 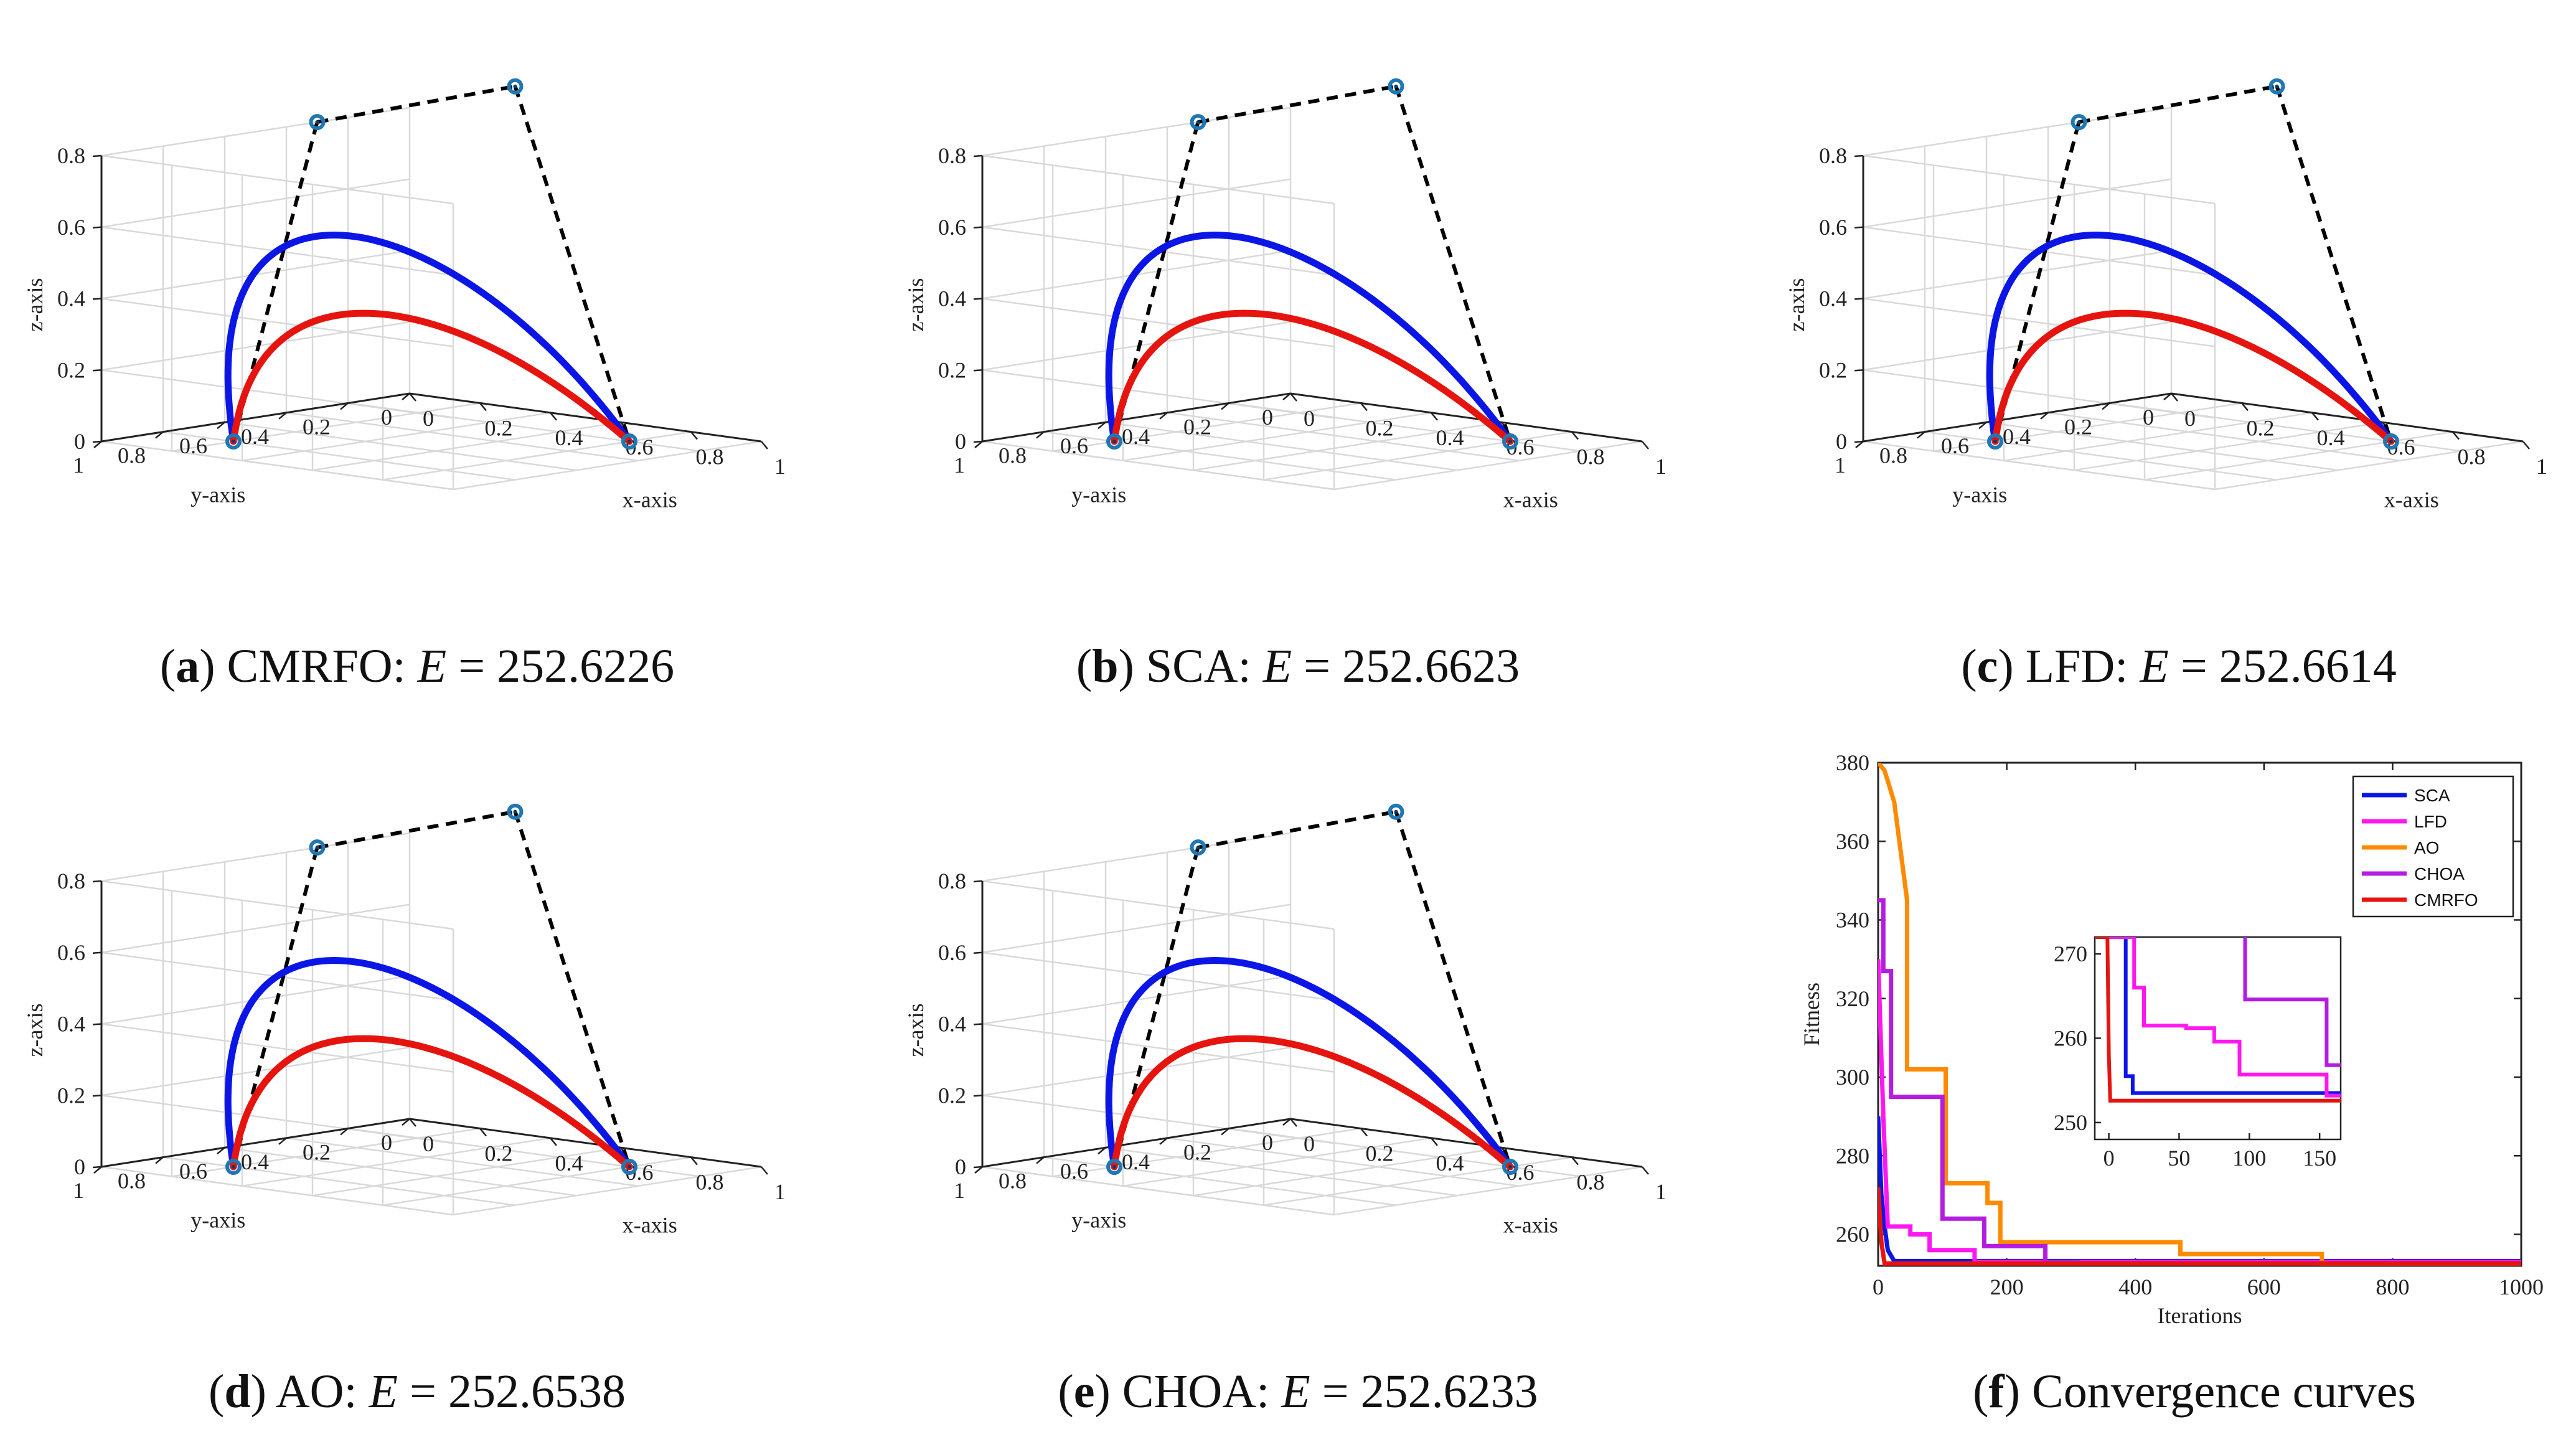 I want to click on caption-energy-value: 252.6233, so click(x=1449, y=1392).